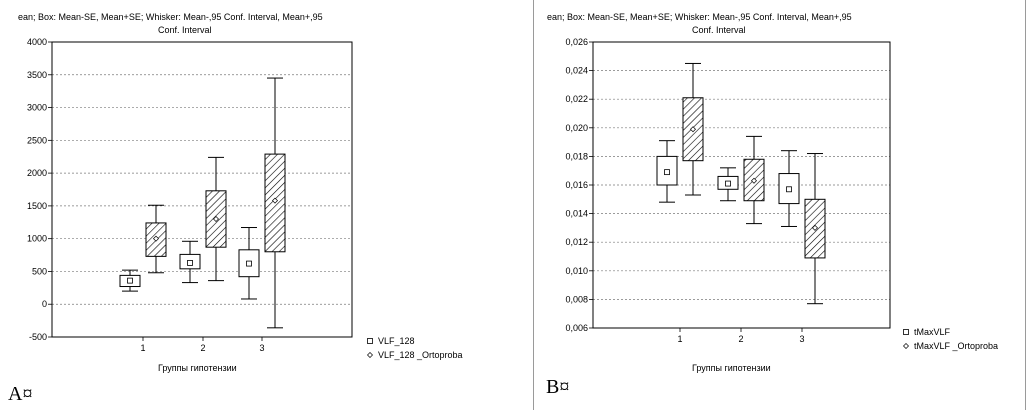  What do you see at coordinates (202, 348) in the screenshot?
I see `chart-a-xtick-label: 2` at bounding box center [202, 348].